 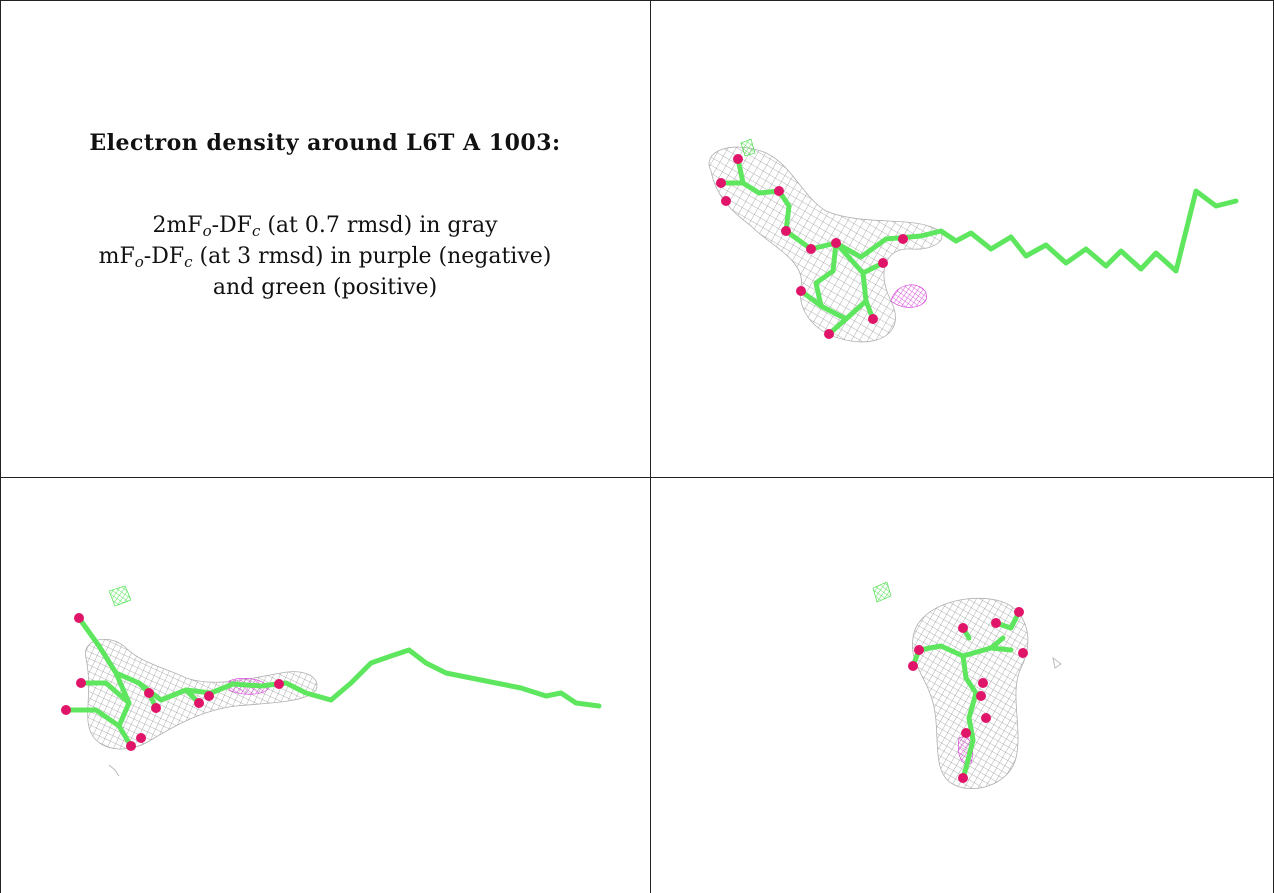 I want to click on legend-term: mF, so click(x=116, y=256).